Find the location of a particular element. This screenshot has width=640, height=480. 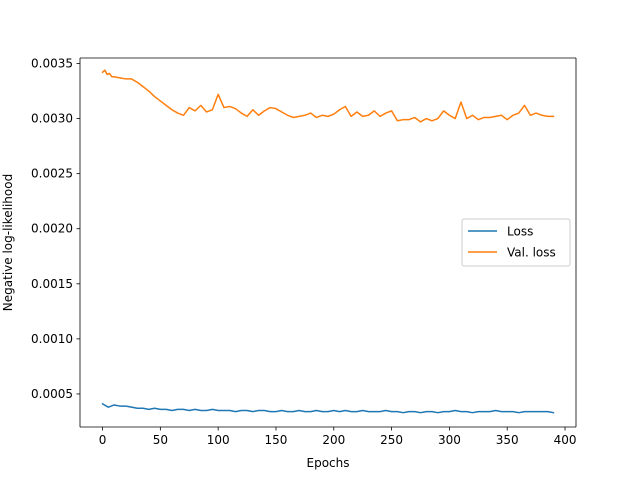

x-tick-label: 300 is located at coordinates (449, 440).